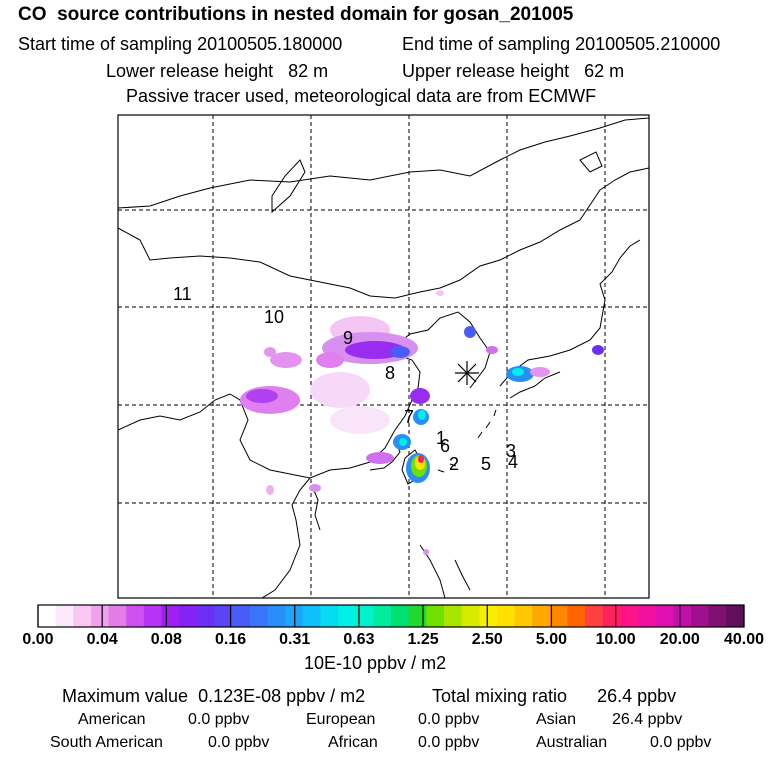 The width and height of the screenshot is (768, 768). Describe the element at coordinates (38, 639) in the screenshot. I see `colorbar-tick-label: 0.00` at that location.